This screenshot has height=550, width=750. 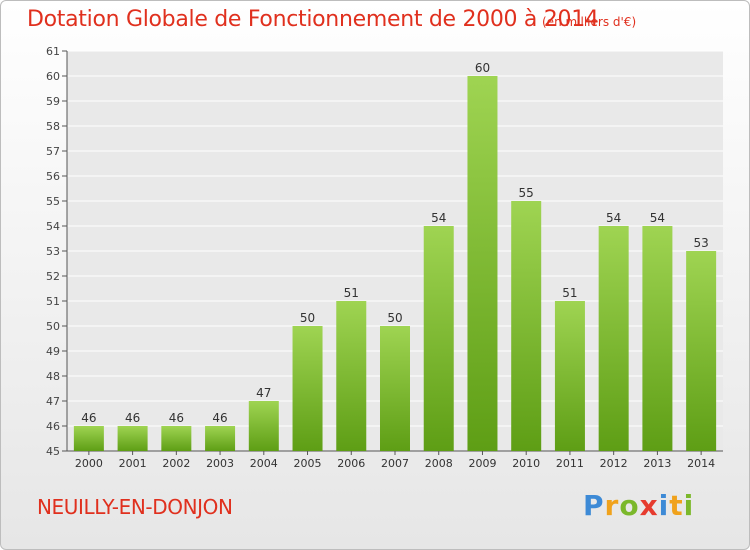 What do you see at coordinates (53, 426) in the screenshot?
I see `y-tick-label: 46` at bounding box center [53, 426].